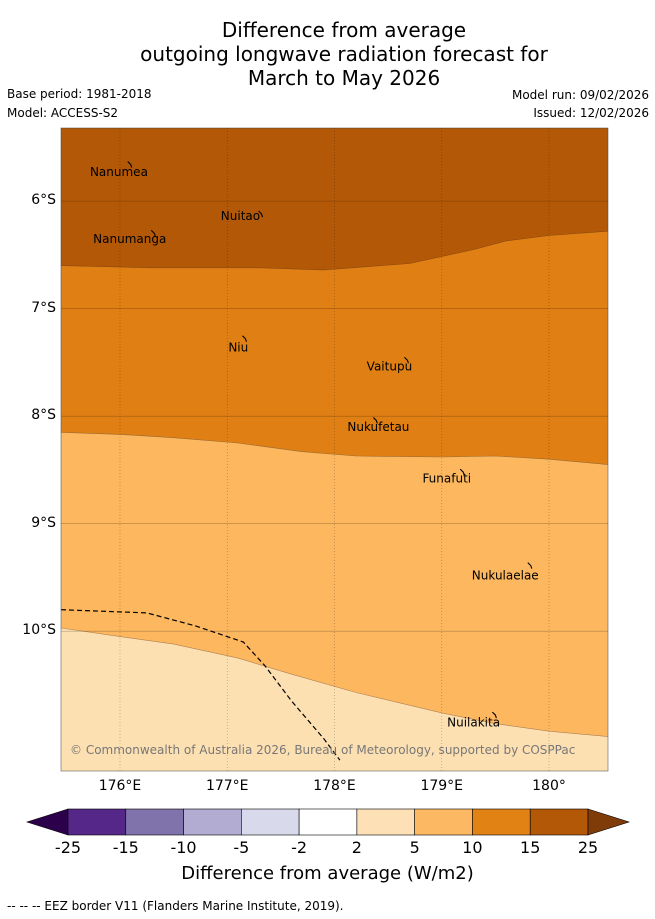 The width and height of the screenshot is (655, 919). What do you see at coordinates (47, 822) in the screenshot?
I see `colorbar-low-arrow` at bounding box center [47, 822].